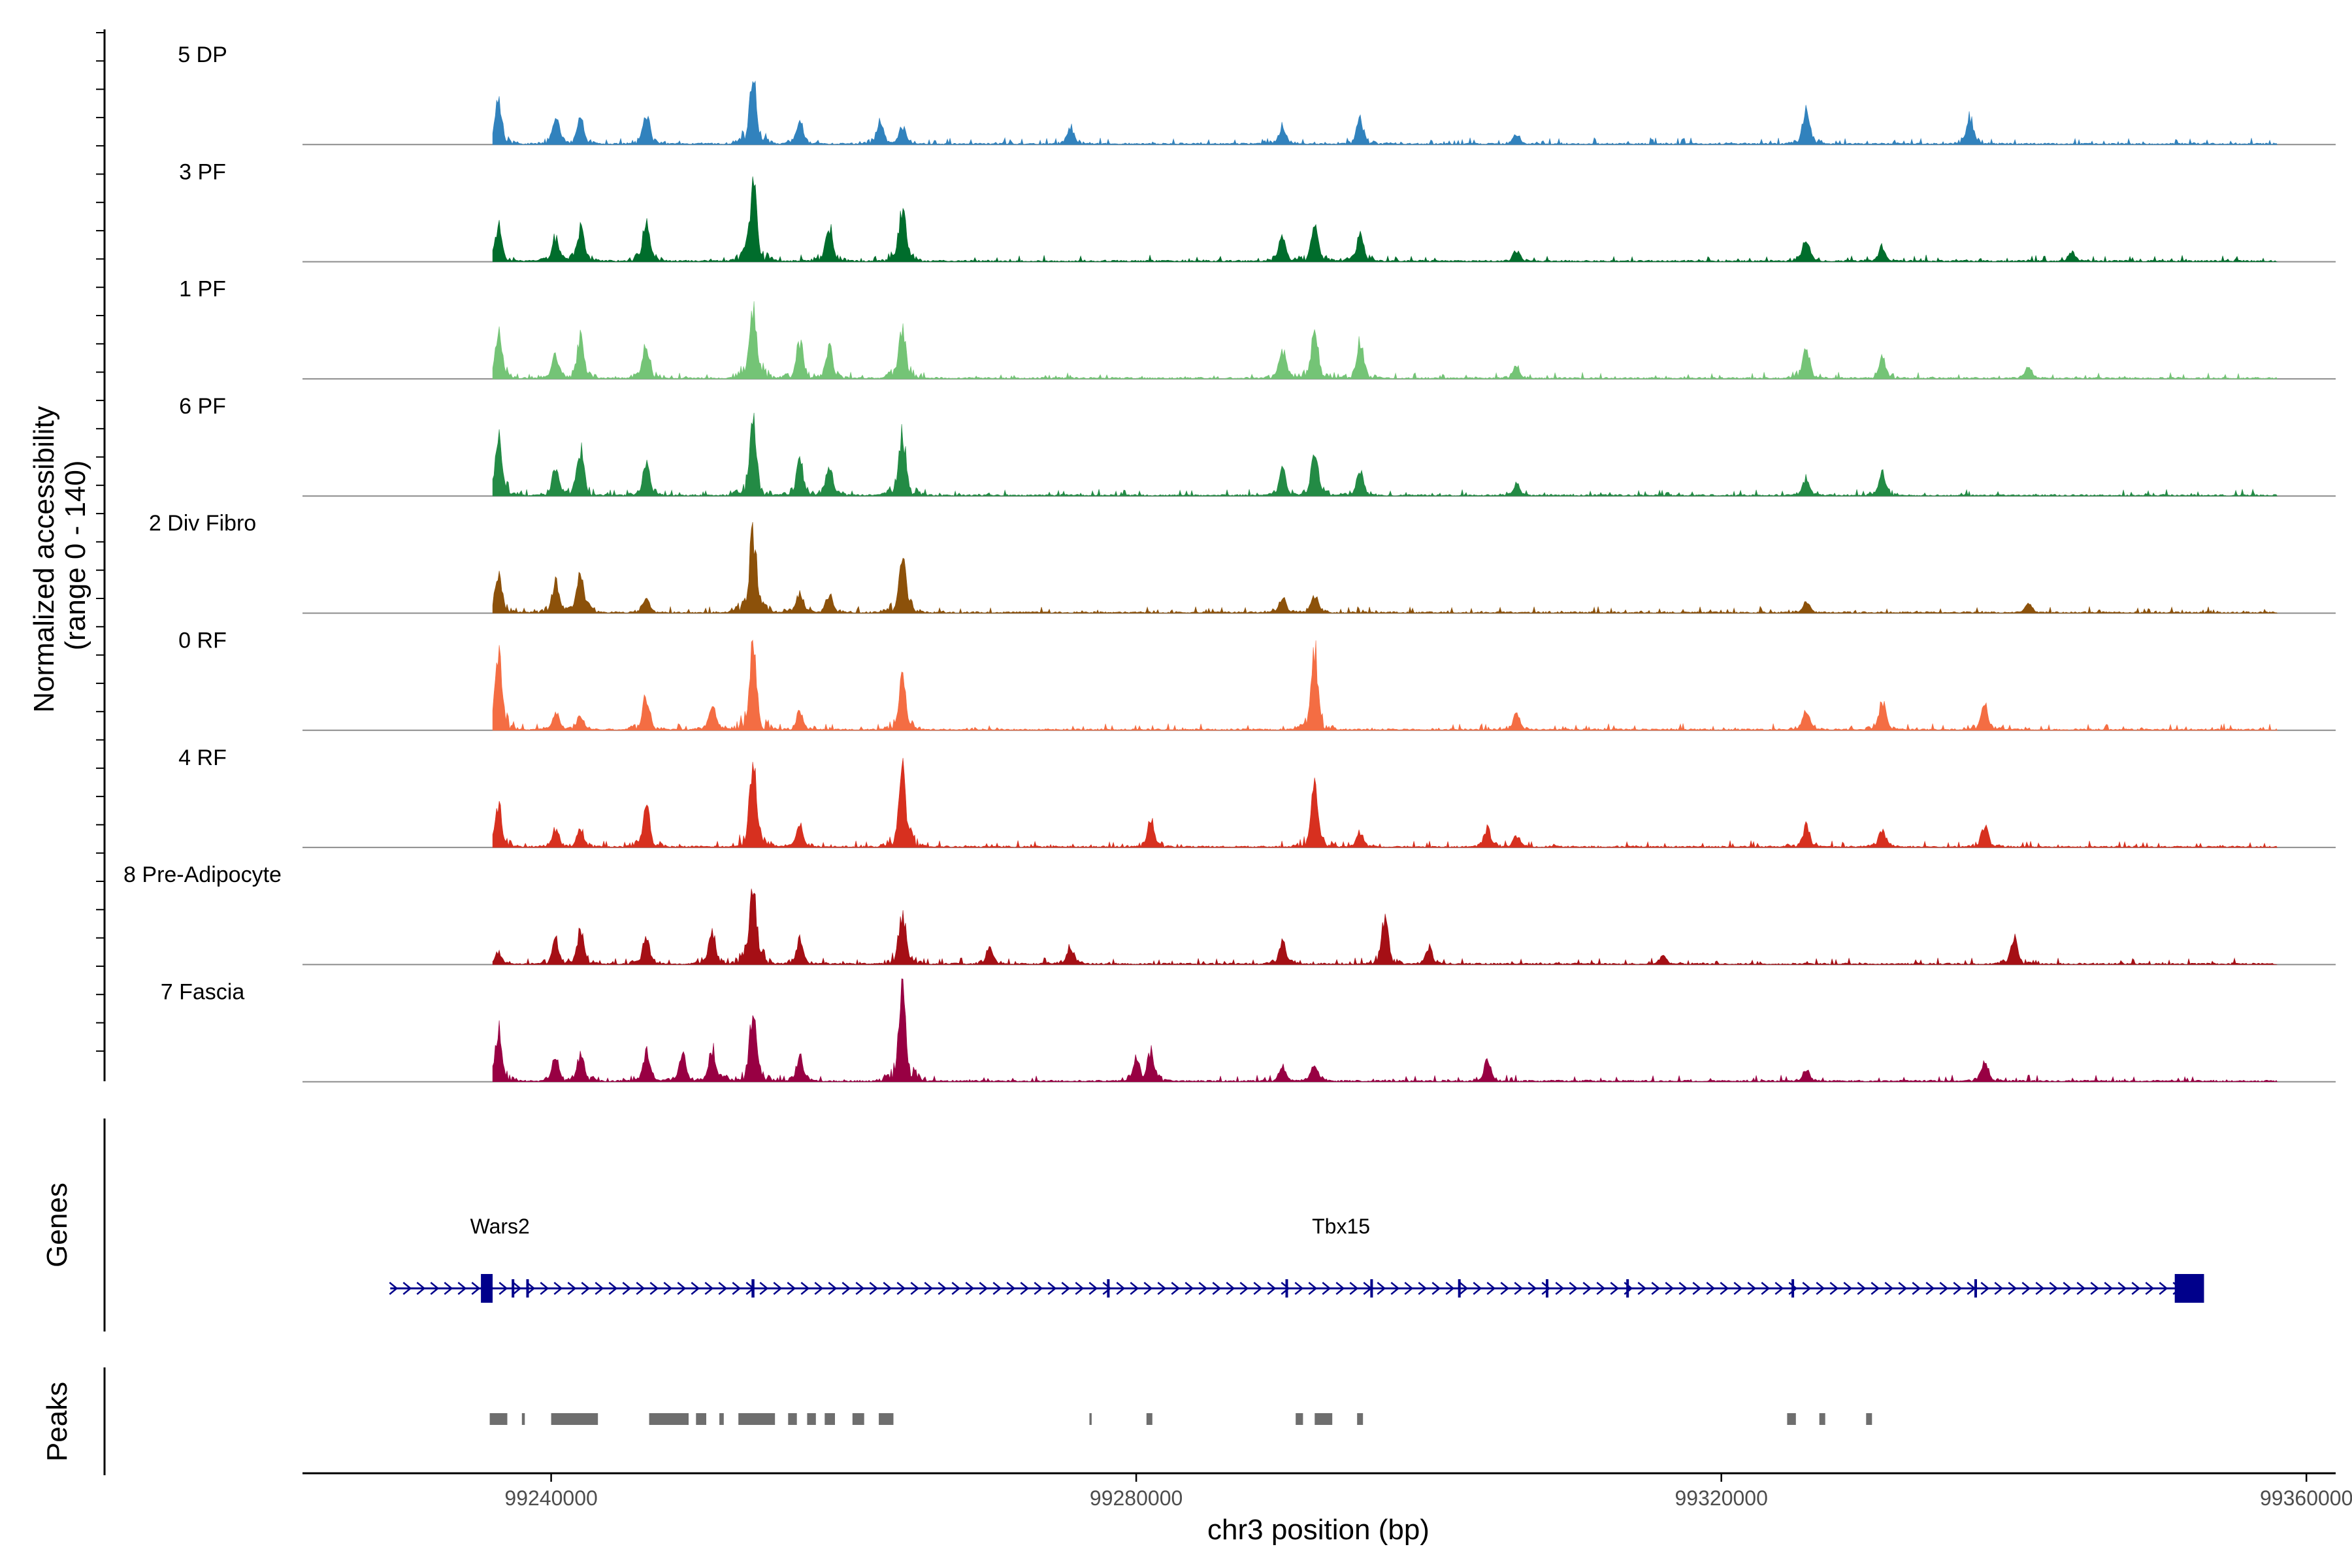 Image resolution: width=2352 pixels, height=1568 pixels. I want to click on track-label: 4 RF, so click(202, 757).